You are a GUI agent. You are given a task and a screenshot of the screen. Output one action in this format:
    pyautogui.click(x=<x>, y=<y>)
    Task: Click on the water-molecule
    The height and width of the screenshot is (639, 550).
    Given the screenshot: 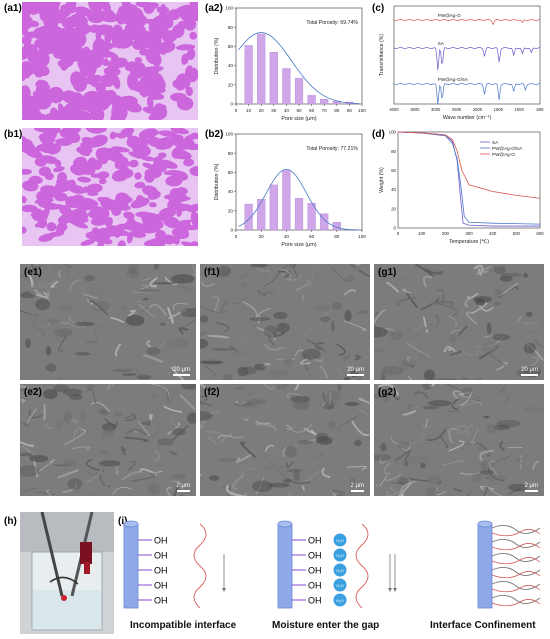 What is the action you would take?
    pyautogui.click(x=340, y=570)
    